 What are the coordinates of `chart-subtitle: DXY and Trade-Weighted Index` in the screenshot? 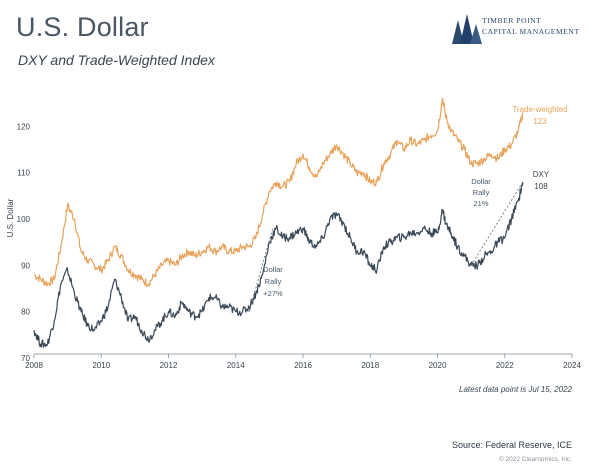 It's located at (116, 60).